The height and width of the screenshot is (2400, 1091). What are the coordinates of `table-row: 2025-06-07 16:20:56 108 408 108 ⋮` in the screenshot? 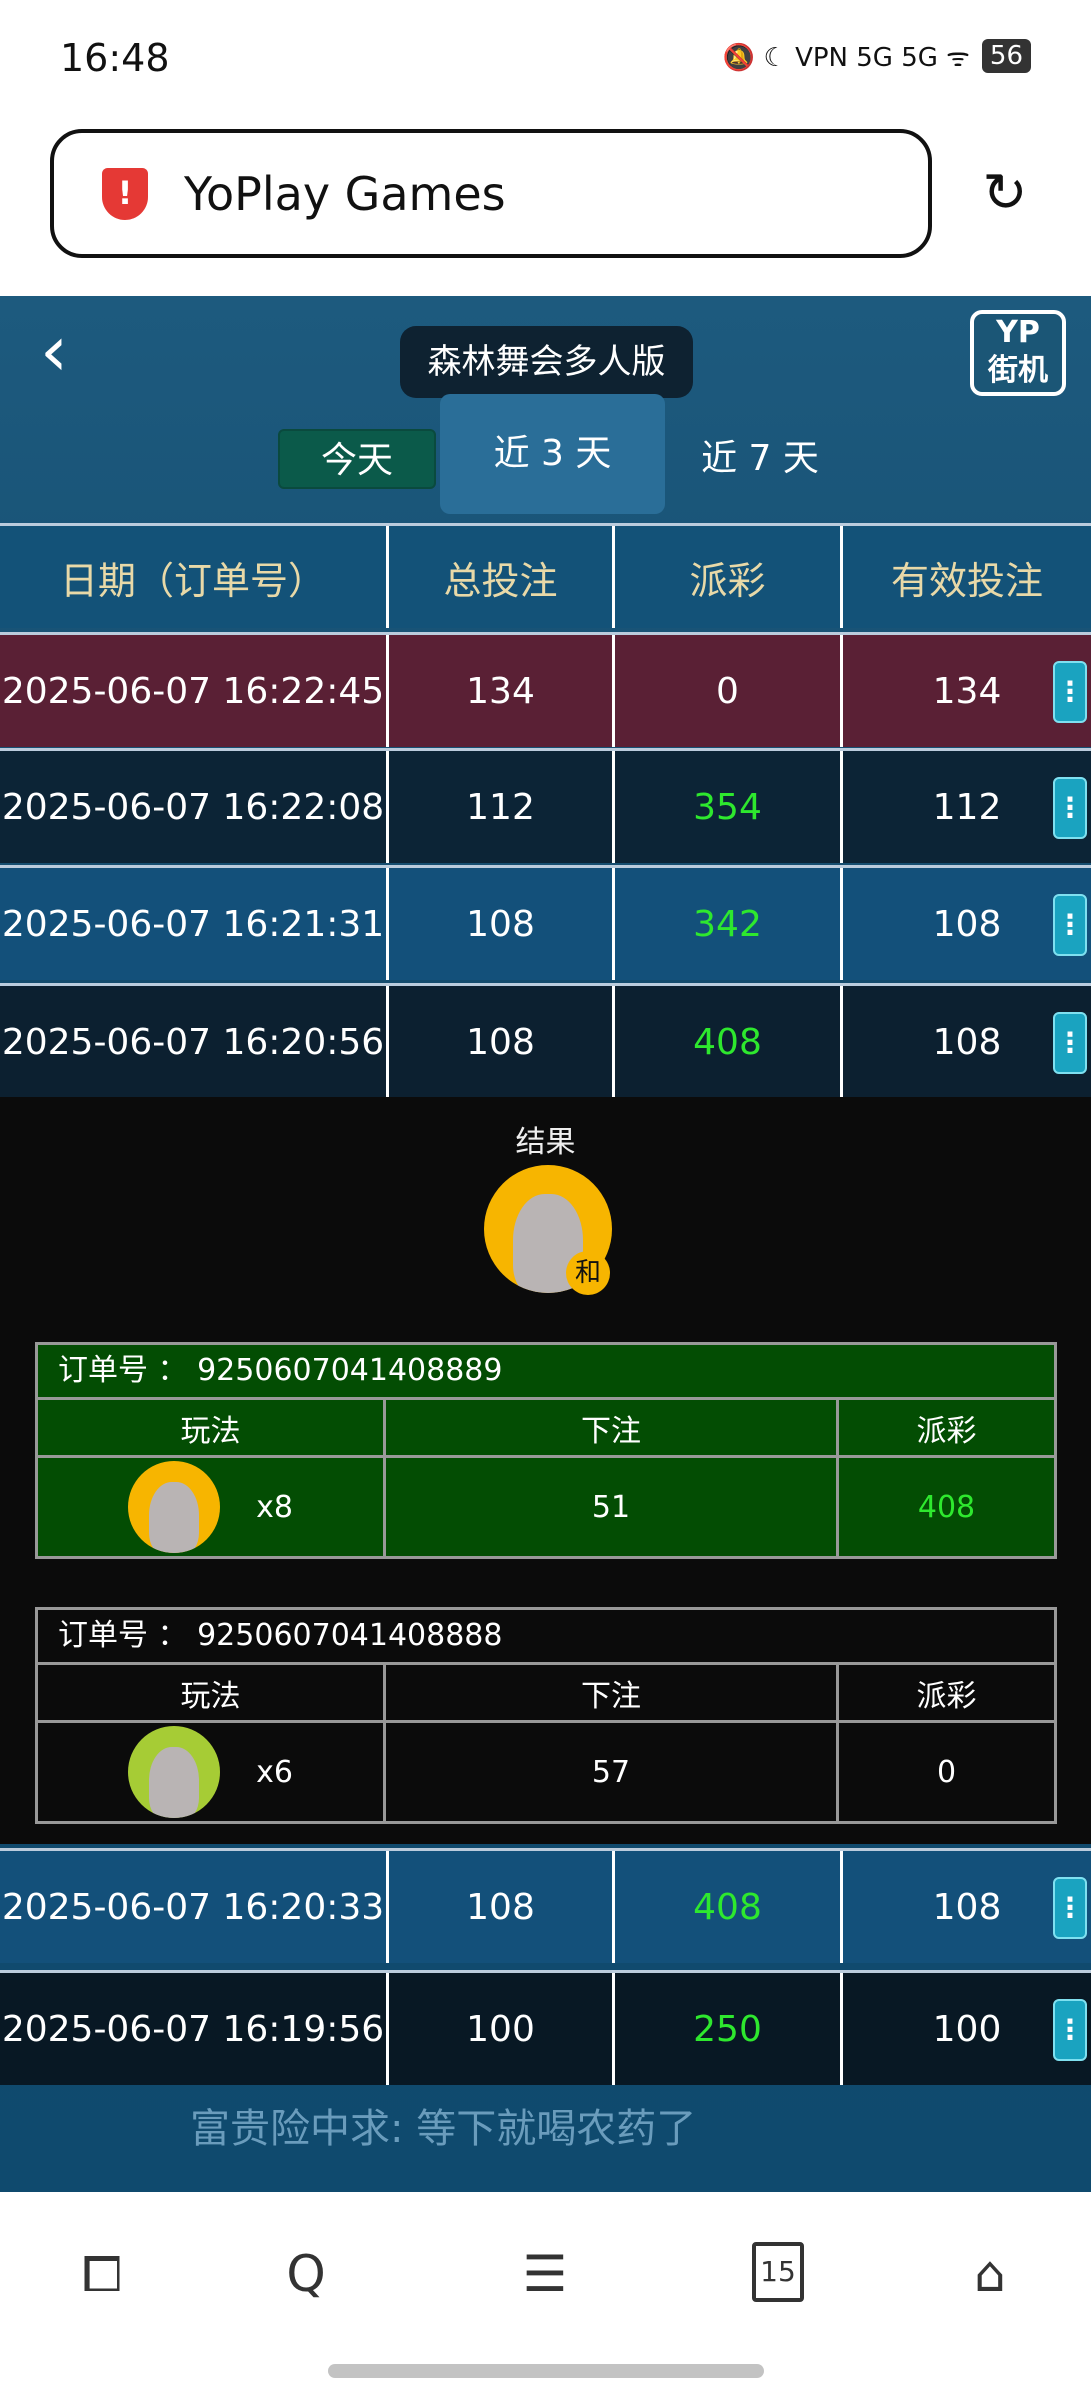 It's located at (545, 1040).